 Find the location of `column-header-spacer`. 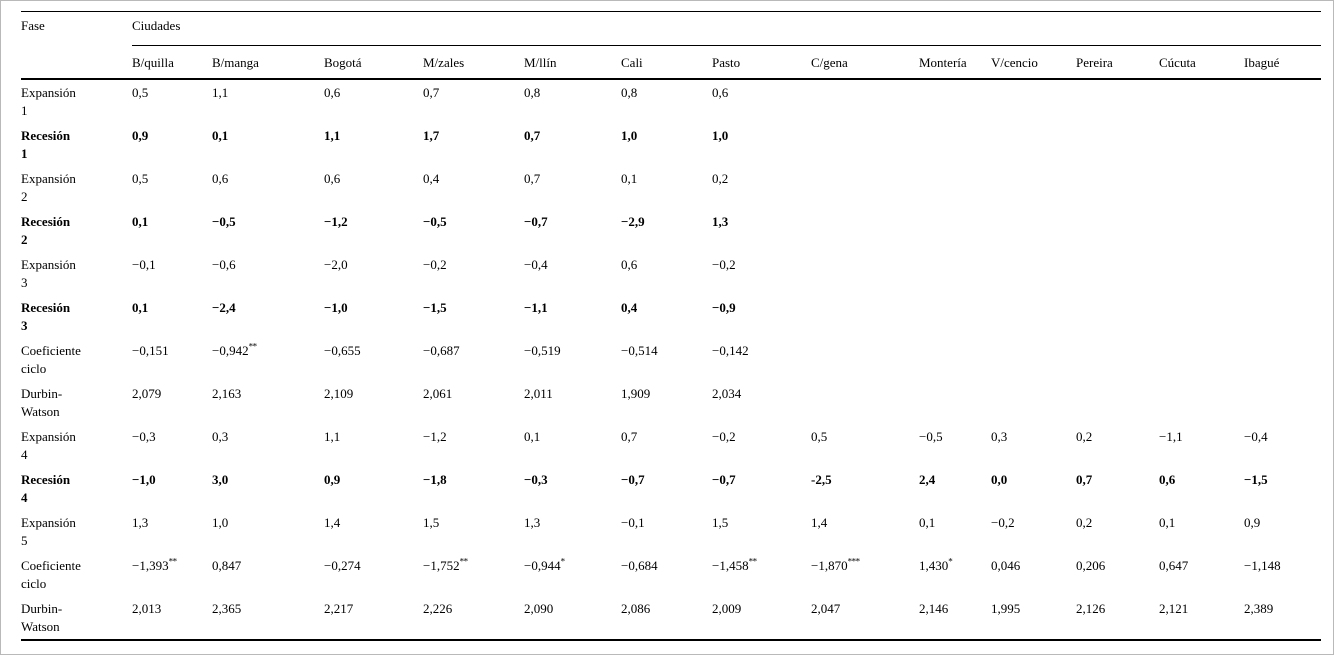

column-header-spacer is located at coordinates (76, 62).